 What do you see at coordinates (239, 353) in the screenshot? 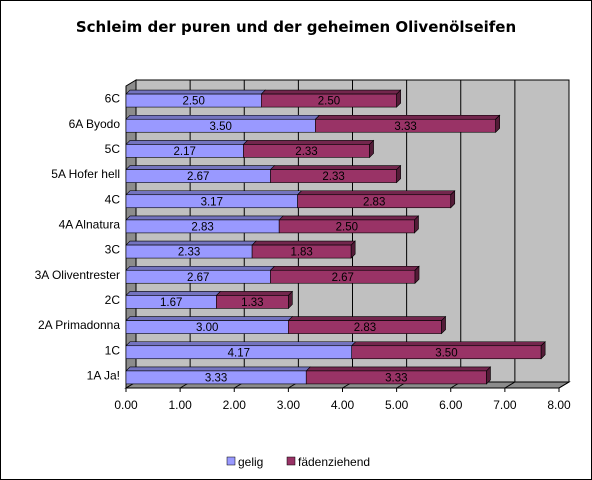
I see `data-label: 4.17` at bounding box center [239, 353].